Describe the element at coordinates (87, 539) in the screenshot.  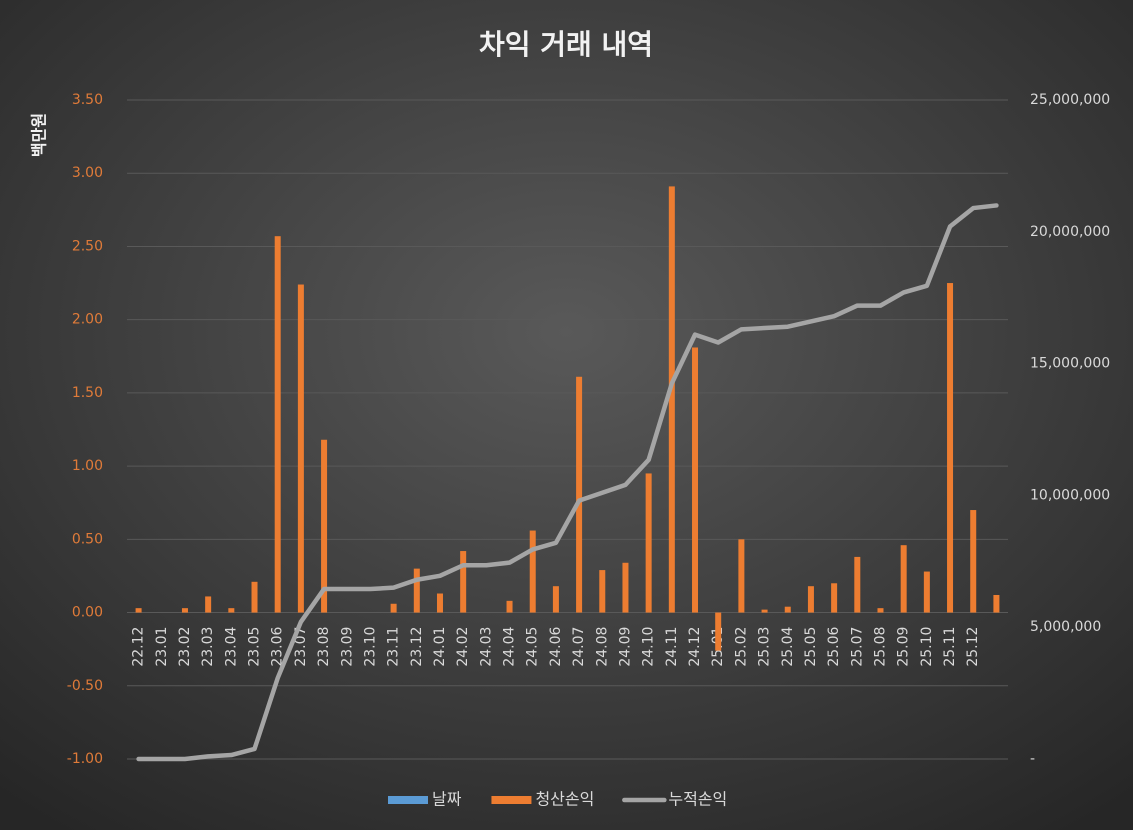
I see `y-tick-label: 0.50` at that location.